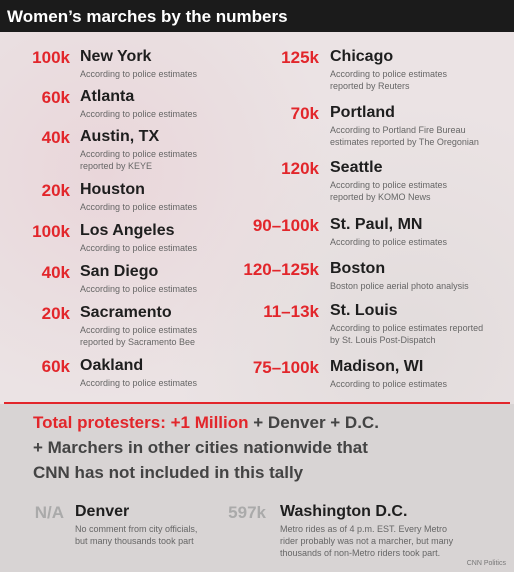 The image size is (514, 572). Describe the element at coordinates (486, 563) in the screenshot. I see `credit: CNN Politics` at that location.